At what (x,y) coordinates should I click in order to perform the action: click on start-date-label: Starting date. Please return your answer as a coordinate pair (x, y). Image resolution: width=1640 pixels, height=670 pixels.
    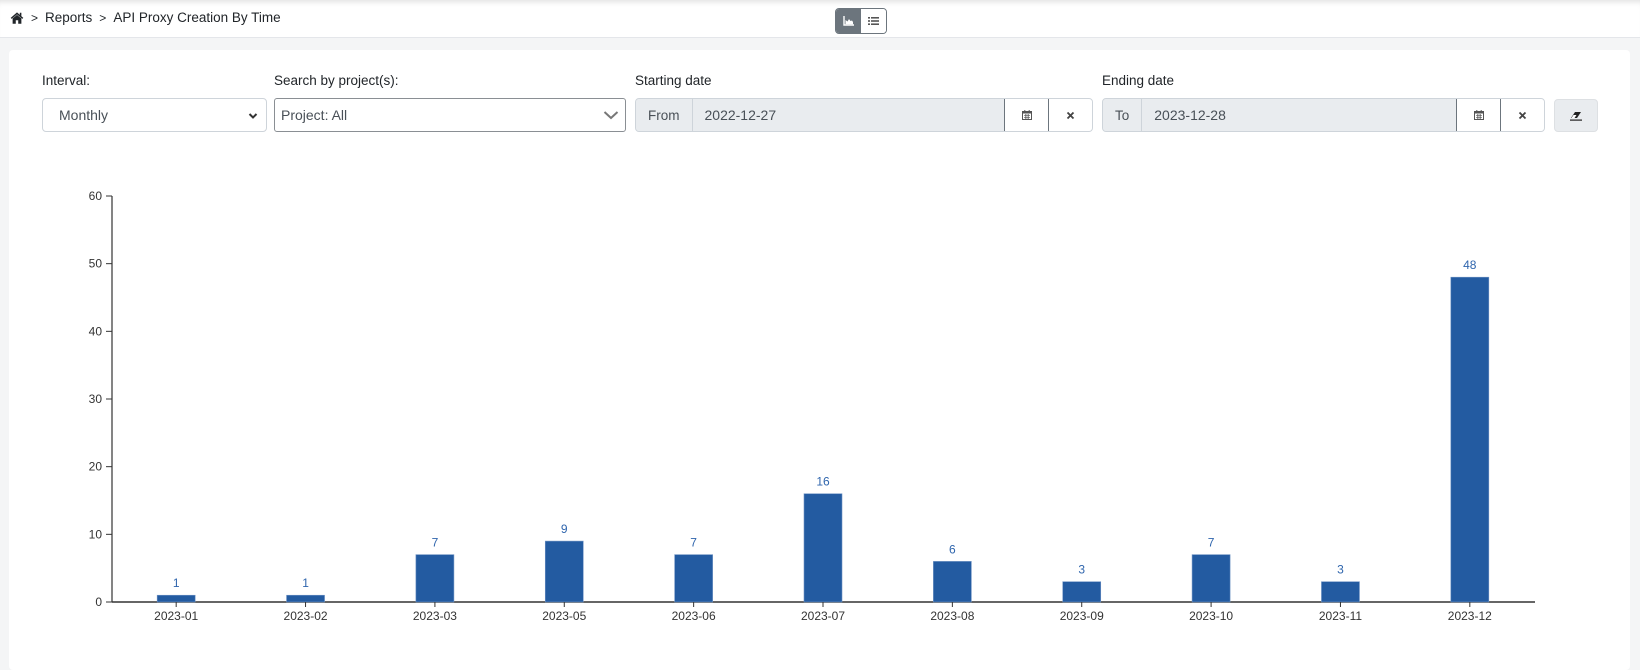
    Looking at the image, I should click on (673, 80).